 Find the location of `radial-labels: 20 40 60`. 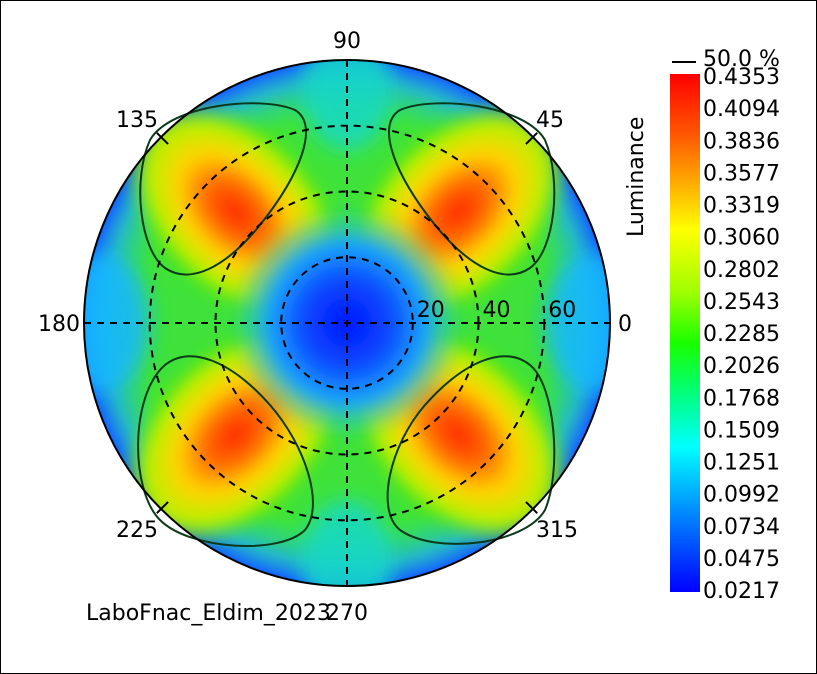

radial-labels: 20 40 60 is located at coordinates (497, 310).